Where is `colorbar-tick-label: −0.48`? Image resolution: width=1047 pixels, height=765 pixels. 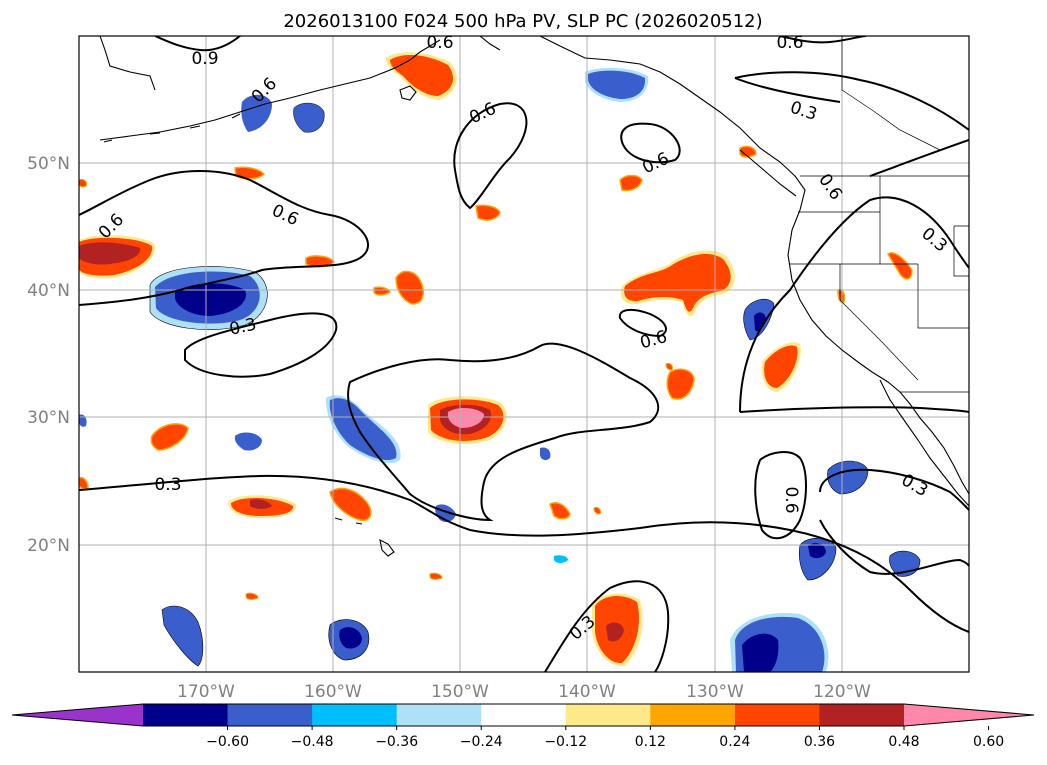 colorbar-tick-label: −0.48 is located at coordinates (312, 742).